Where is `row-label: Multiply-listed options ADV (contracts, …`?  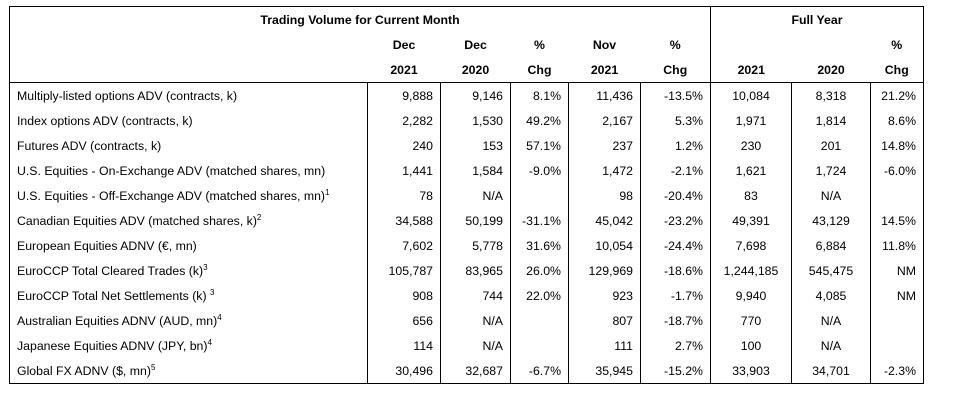 row-label: Multiply-listed options ADV (contracts, … is located at coordinates (188, 95).